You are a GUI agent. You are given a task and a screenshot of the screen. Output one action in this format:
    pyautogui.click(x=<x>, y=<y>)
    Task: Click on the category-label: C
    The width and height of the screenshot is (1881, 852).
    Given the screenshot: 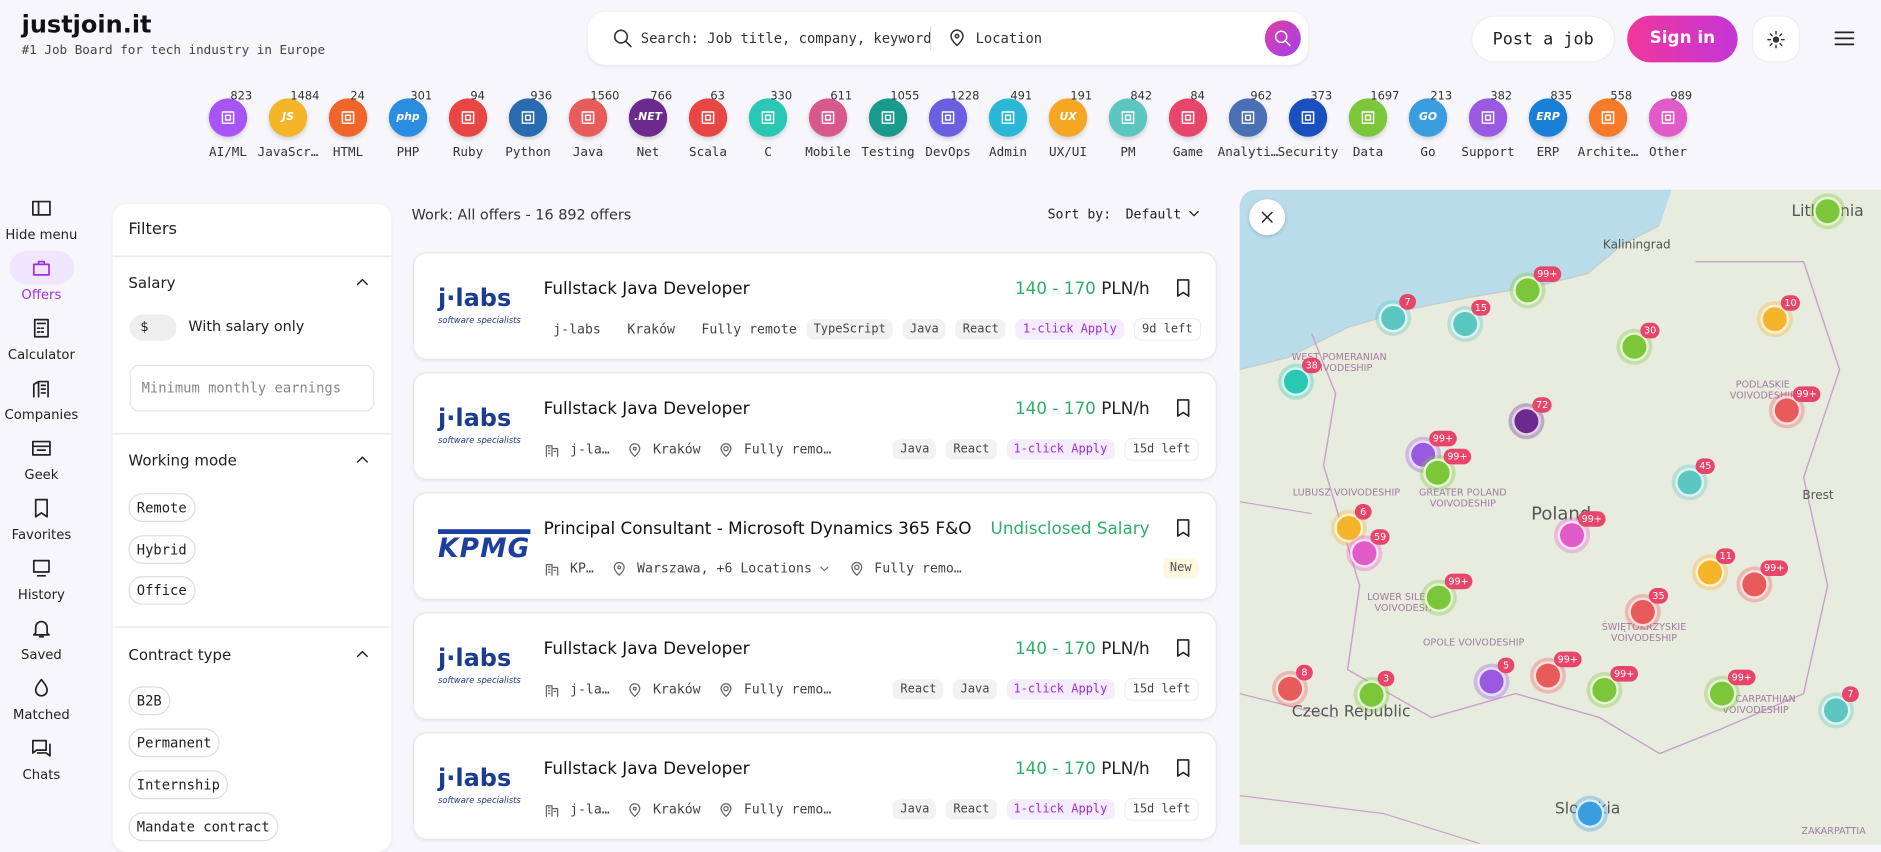 What is the action you would take?
    pyautogui.click(x=768, y=152)
    